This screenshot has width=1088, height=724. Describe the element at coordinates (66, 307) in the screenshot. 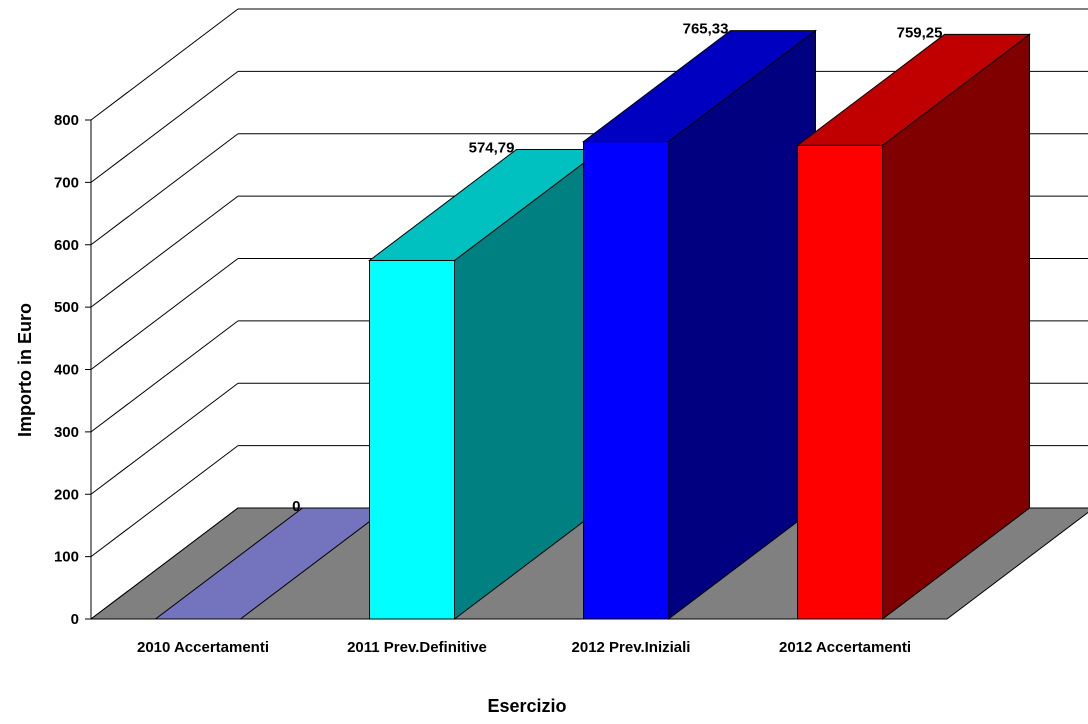

I see `y-tick-label-5: 500` at that location.